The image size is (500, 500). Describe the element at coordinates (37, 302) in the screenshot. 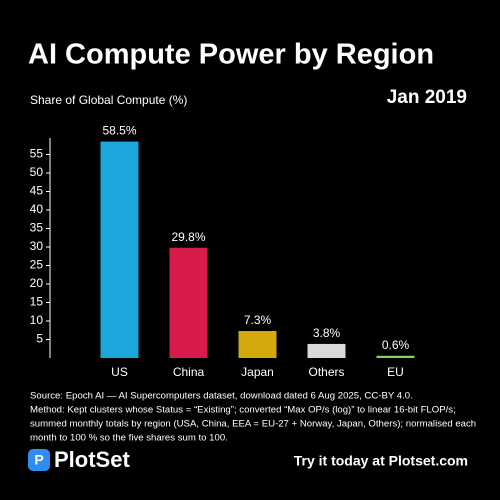

I see `y-tick-label: 15` at that location.